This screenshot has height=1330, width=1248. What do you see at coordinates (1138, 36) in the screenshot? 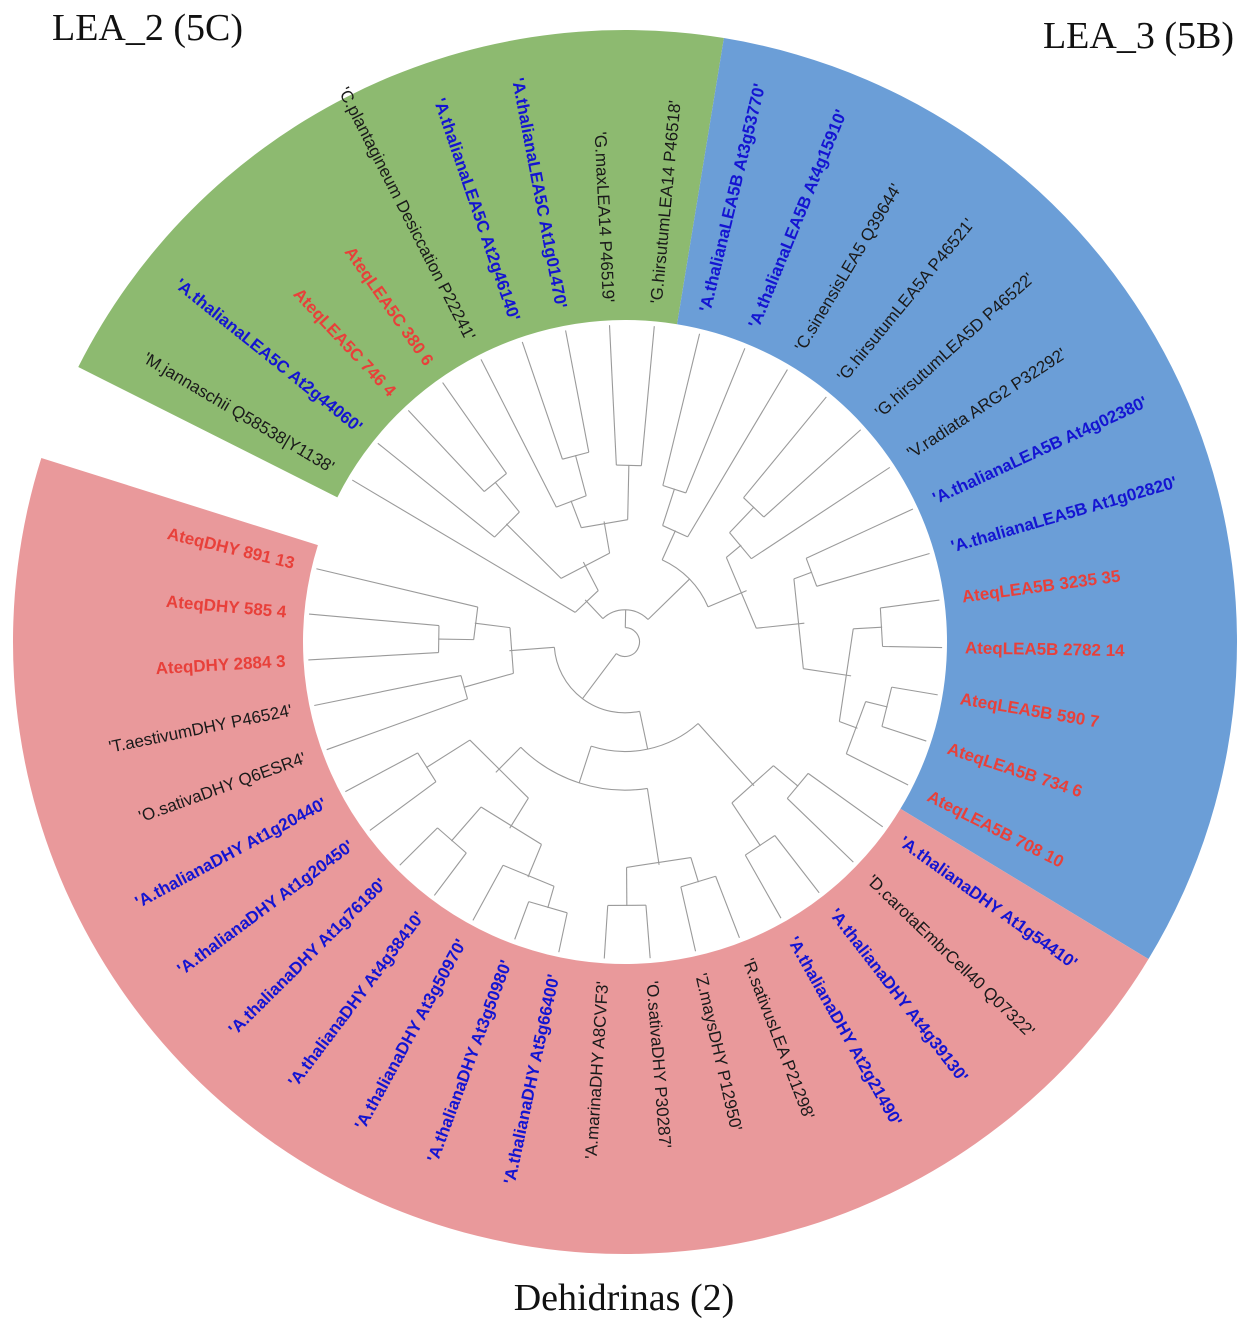
I see `group-title-lea3: LEA_3 (5B)` at bounding box center [1138, 36].